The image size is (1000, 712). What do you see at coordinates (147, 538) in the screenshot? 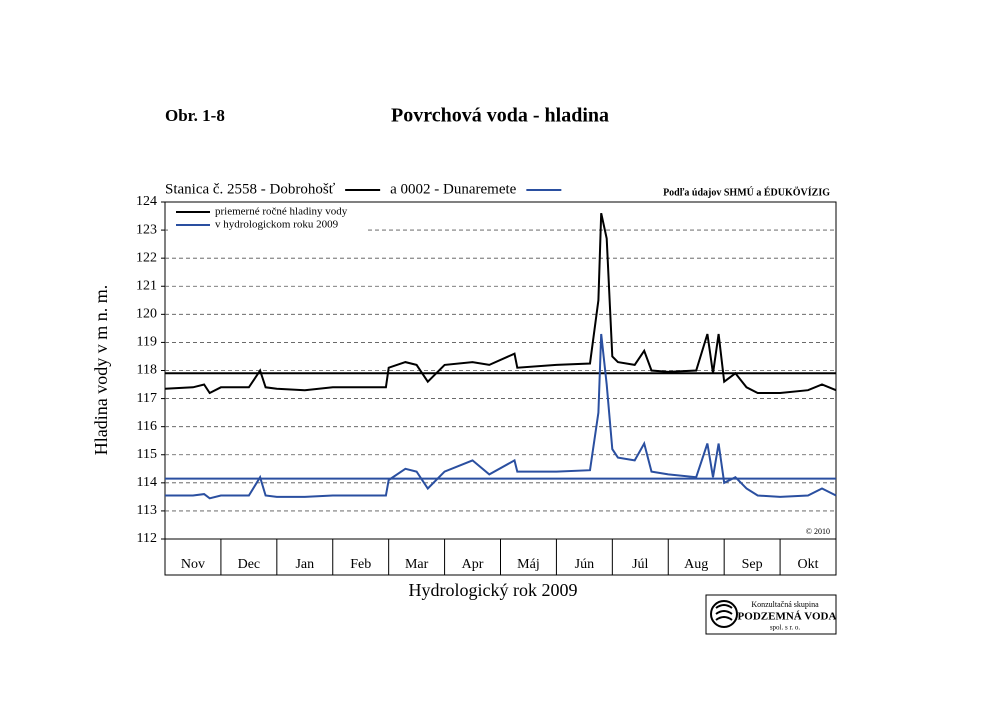
I see `y-tick-label: 112` at bounding box center [147, 538].